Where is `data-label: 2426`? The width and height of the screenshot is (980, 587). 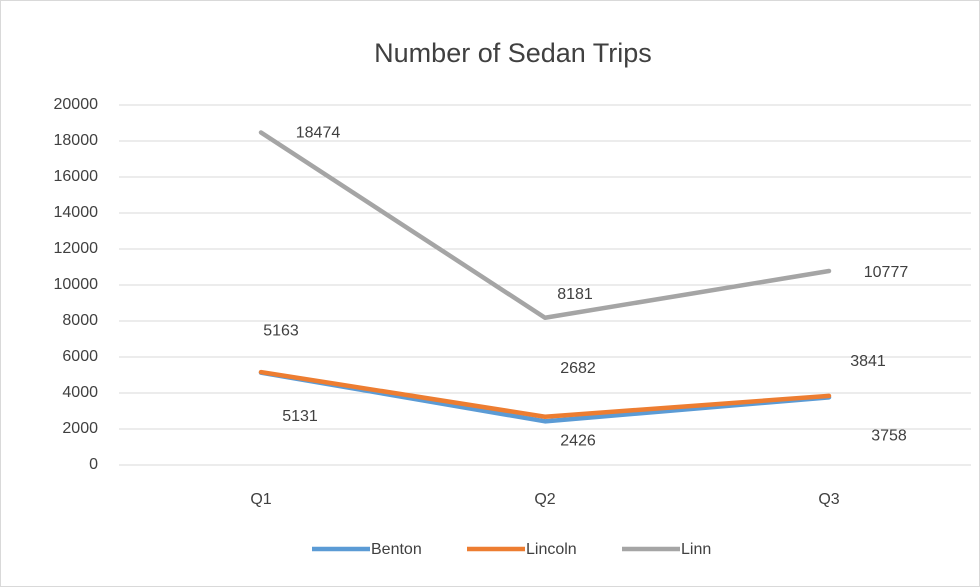
data-label: 2426 is located at coordinates (578, 441).